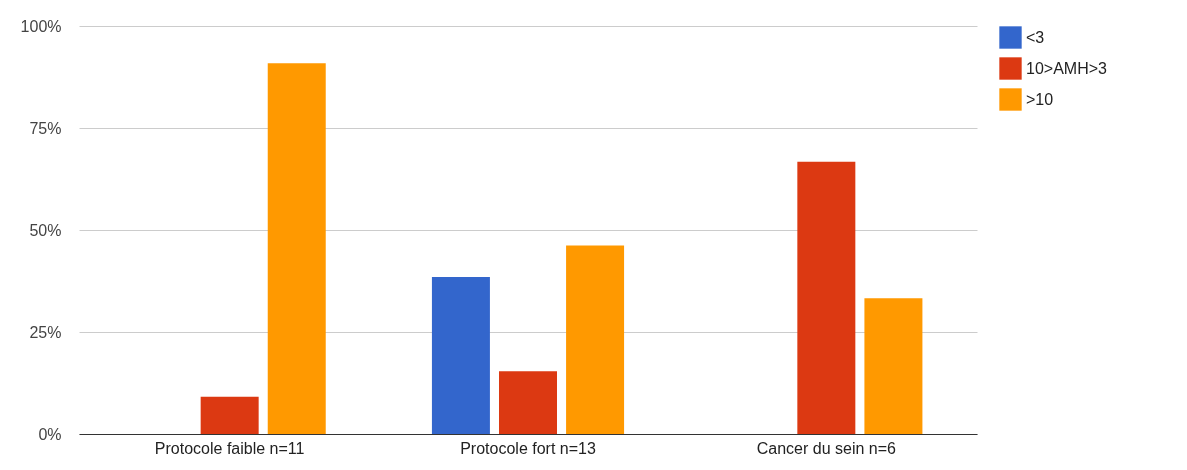 Image resolution: width=1187 pixels, height=470 pixels. Describe the element at coordinates (528, 448) in the screenshot. I see `x-tick-label: Protocole fort n=13` at that location.